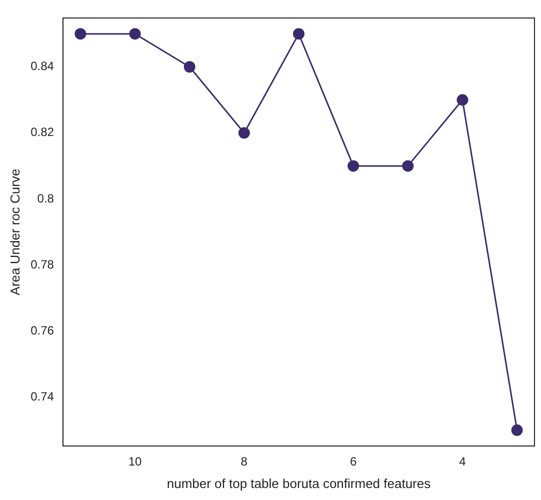 This screenshot has width=541, height=500. Describe the element at coordinates (45, 198) in the screenshot. I see `y-tick-label: 0.8` at that location.